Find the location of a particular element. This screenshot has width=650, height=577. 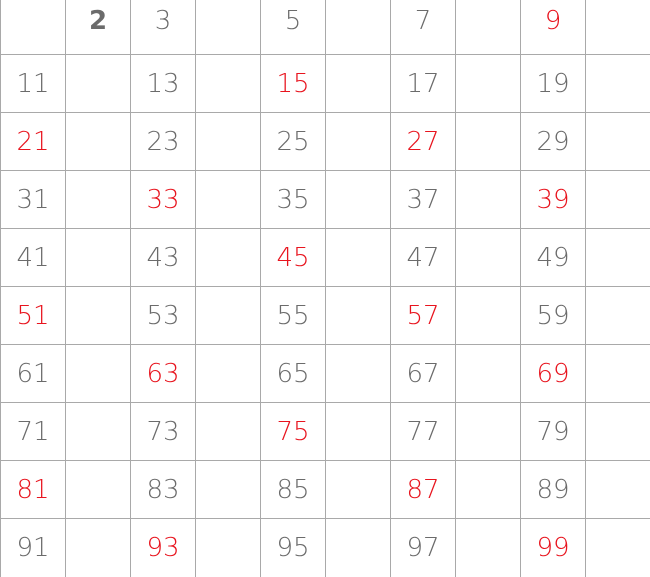

grid-cell-number: 57 is located at coordinates (423, 315).